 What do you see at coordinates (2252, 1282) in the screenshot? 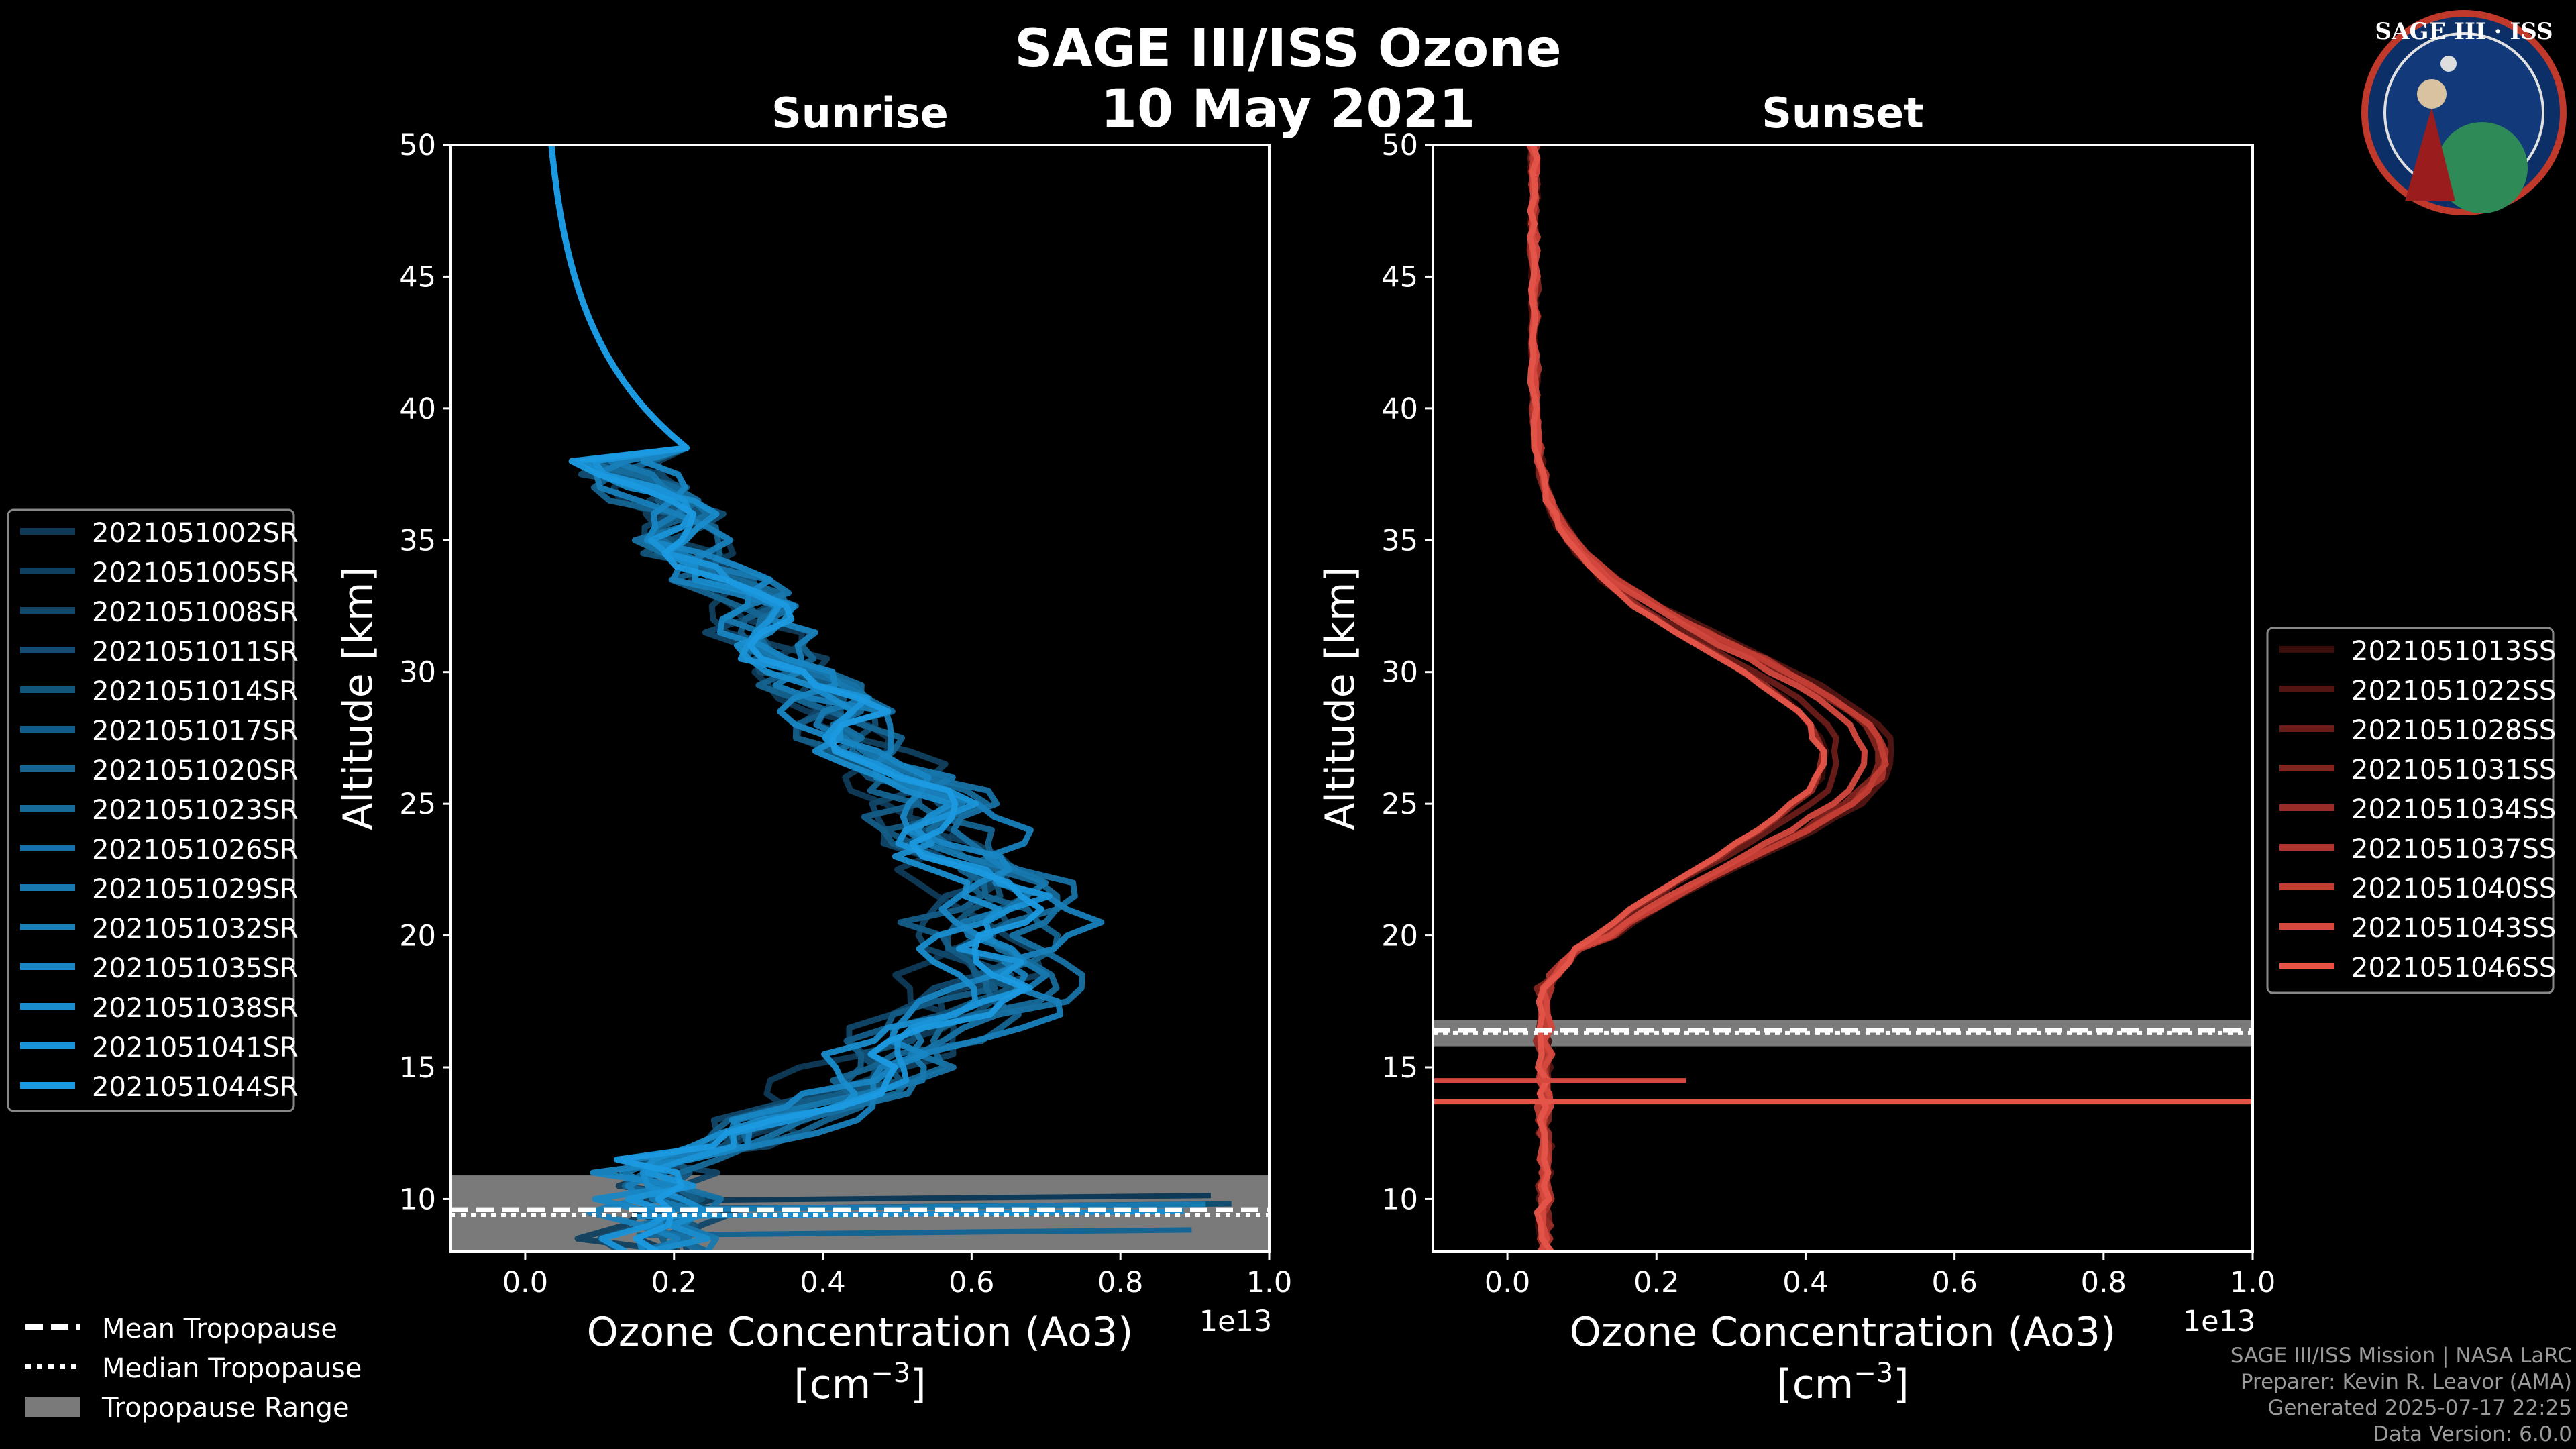
I see `sunset-xtick-label: 1.0` at bounding box center [2252, 1282].